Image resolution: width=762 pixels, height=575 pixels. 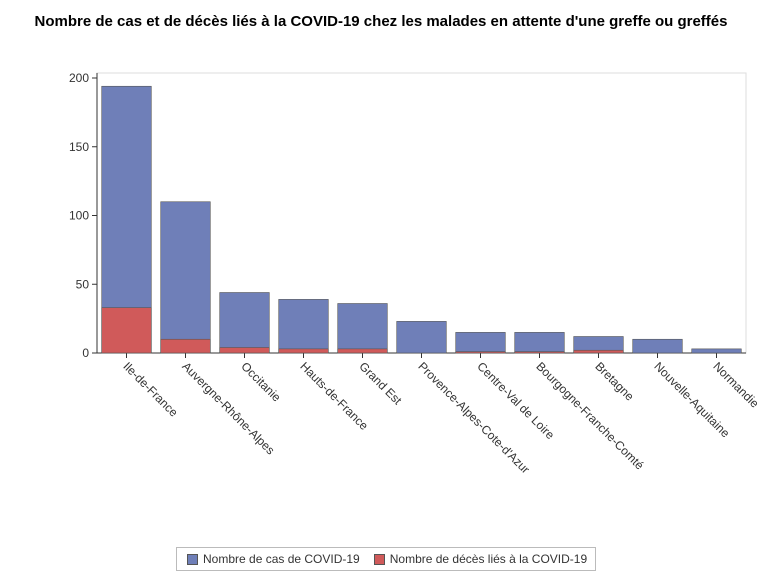 I want to click on legend-label: Nombre de décès liés à la COVID-19, so click(x=488, y=559).